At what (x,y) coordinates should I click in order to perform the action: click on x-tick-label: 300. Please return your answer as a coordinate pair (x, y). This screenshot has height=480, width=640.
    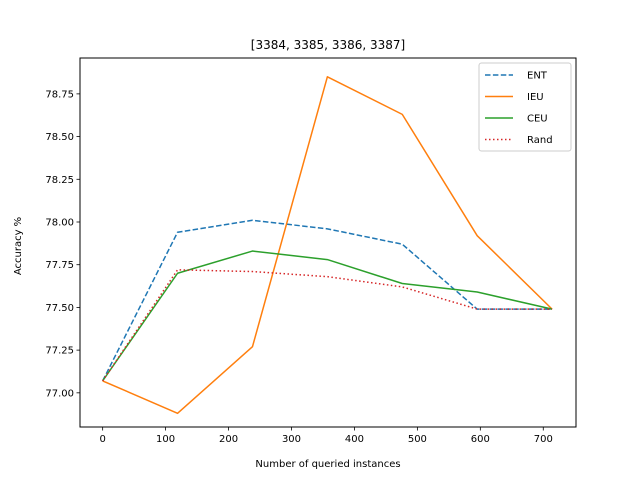
    Looking at the image, I should click on (291, 439).